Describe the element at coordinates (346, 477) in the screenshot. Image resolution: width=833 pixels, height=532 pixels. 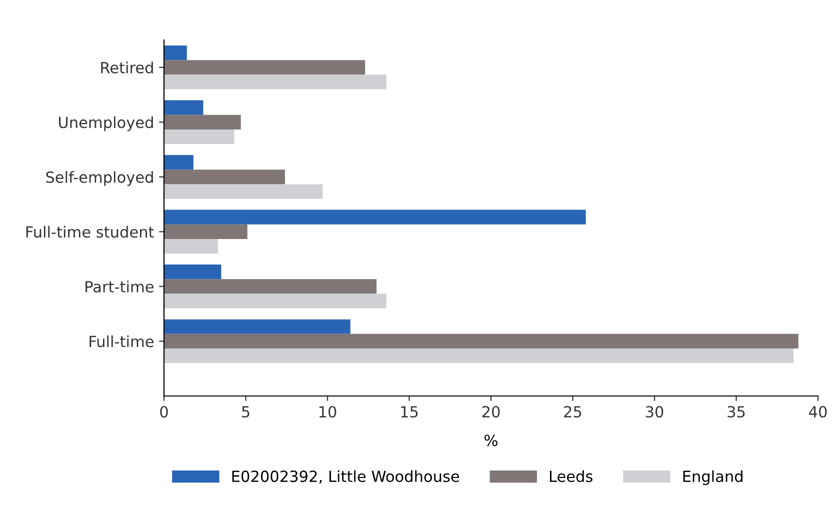
I see `legend-label: E02002392, Little Woodhouse` at that location.